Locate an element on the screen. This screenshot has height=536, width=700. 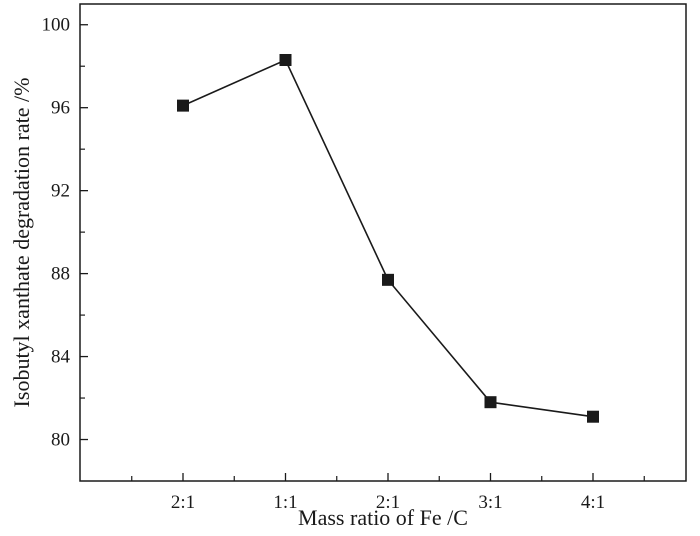
x-tick-label: 4:1 is located at coordinates (593, 502).